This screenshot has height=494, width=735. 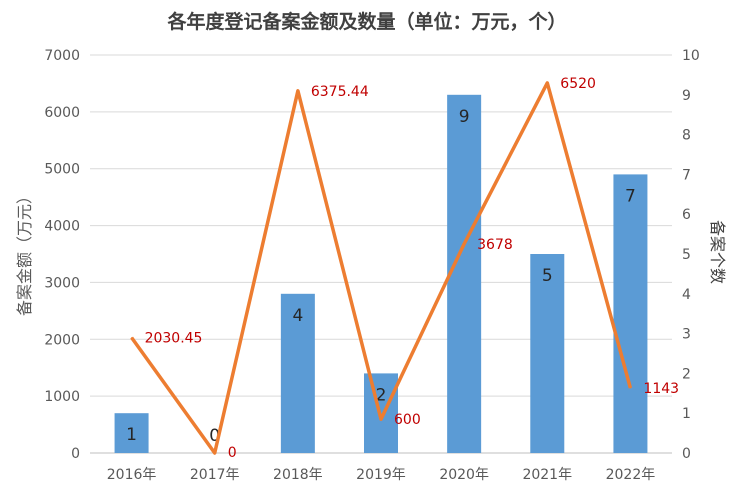 I want to click on bar-data-label: 1, so click(x=131, y=435).